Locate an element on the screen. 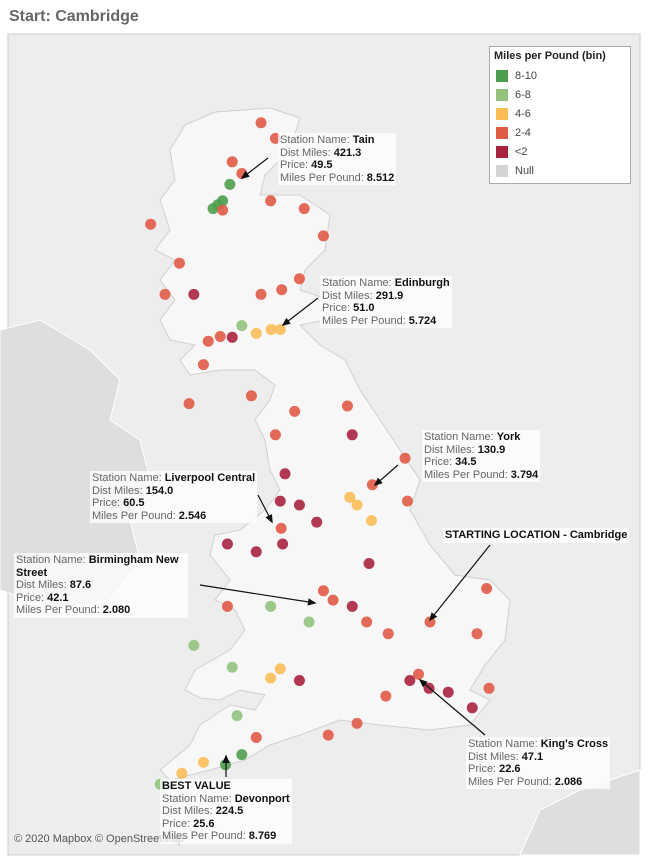  field-value: 42.1 is located at coordinates (58, 597).